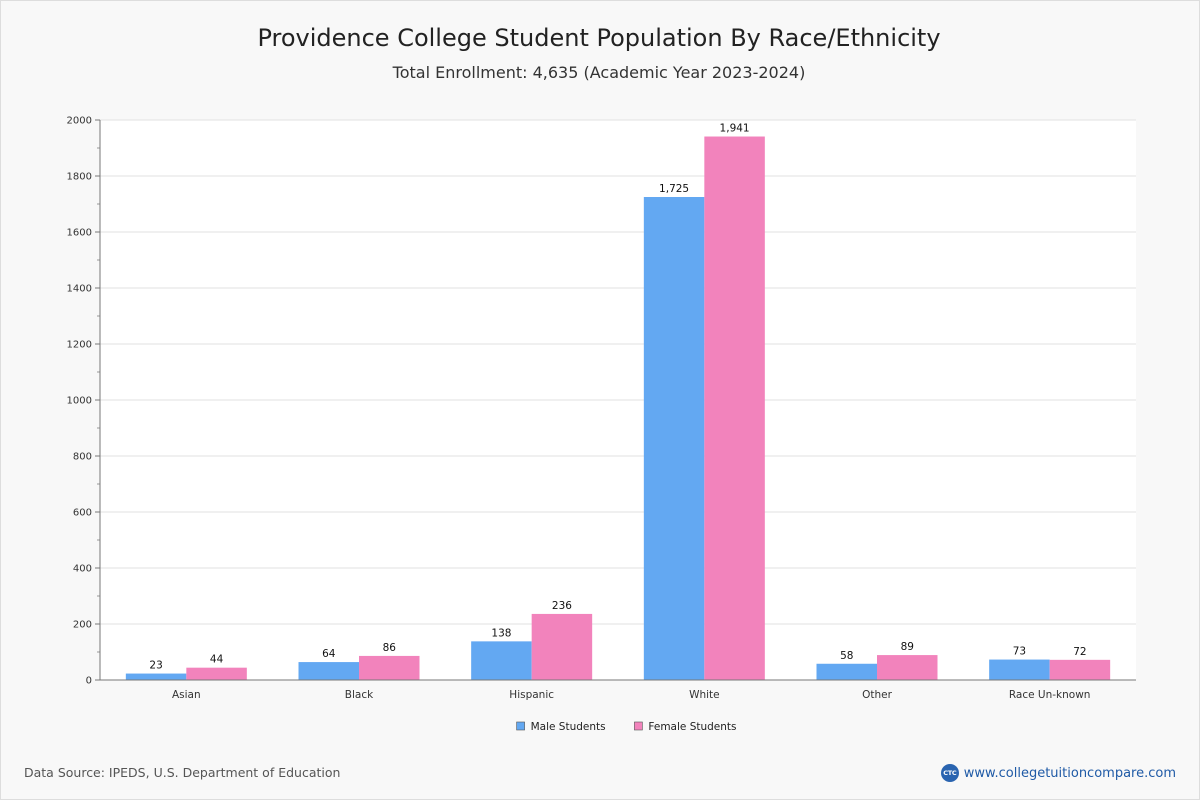  Describe the element at coordinates (82, 569) in the screenshot. I see `y-tick-label: 400` at that location.